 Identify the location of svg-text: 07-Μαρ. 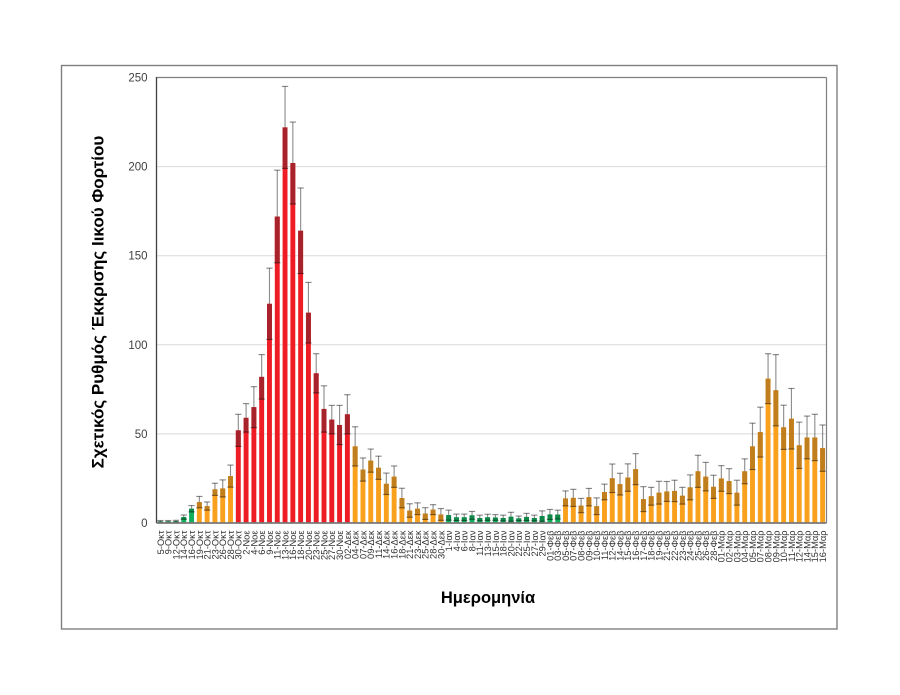
(761, 547).